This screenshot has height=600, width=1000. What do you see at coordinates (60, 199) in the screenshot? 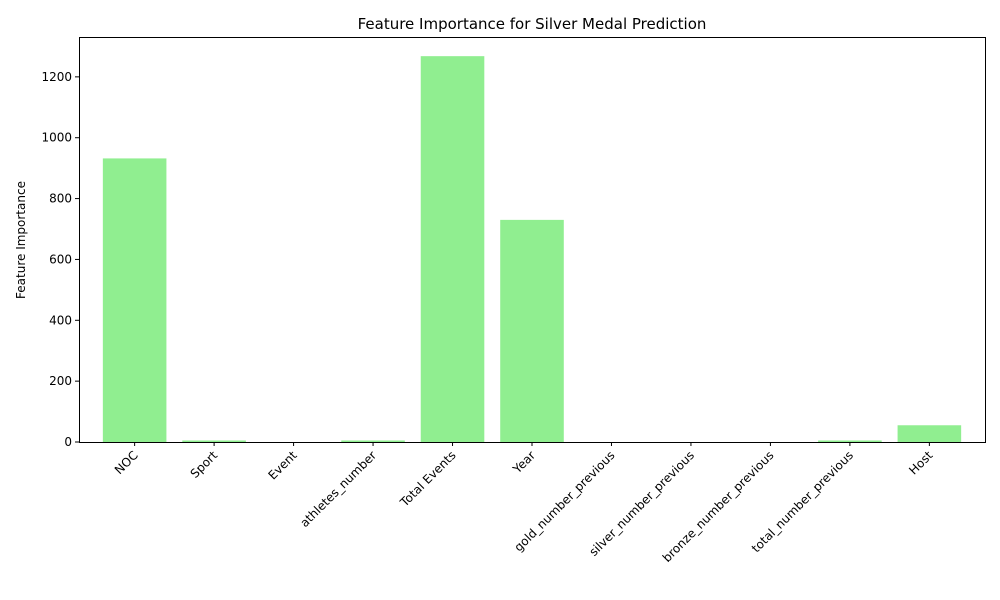
I see `y-tick-label: 800` at bounding box center [60, 199].